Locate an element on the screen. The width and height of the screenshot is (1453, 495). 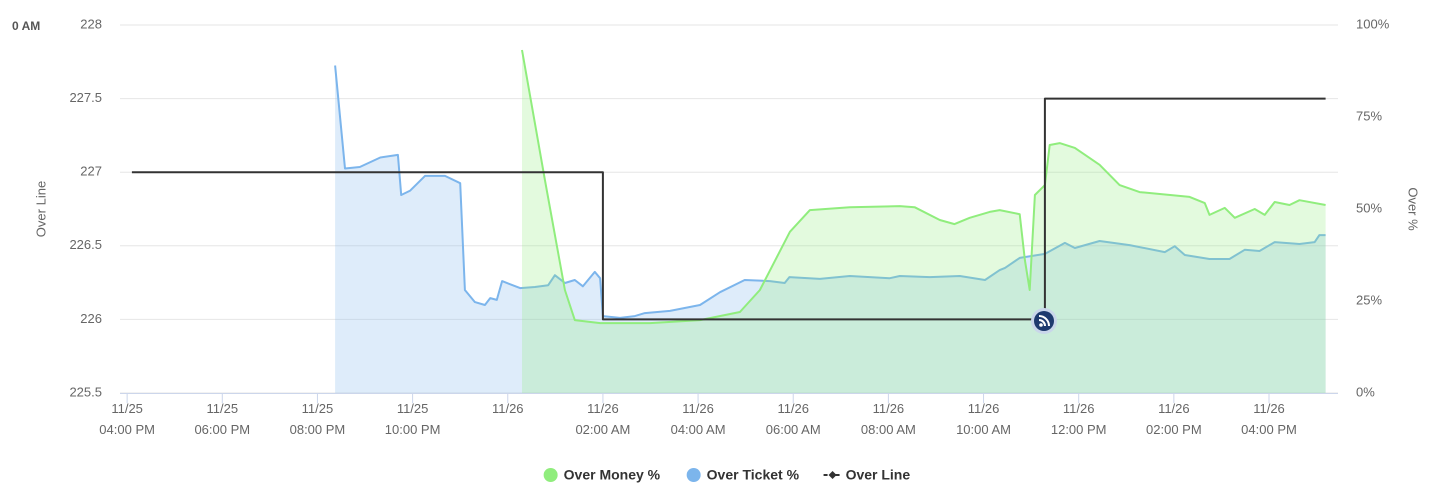
y-tick-label: 228 is located at coordinates (91, 23).